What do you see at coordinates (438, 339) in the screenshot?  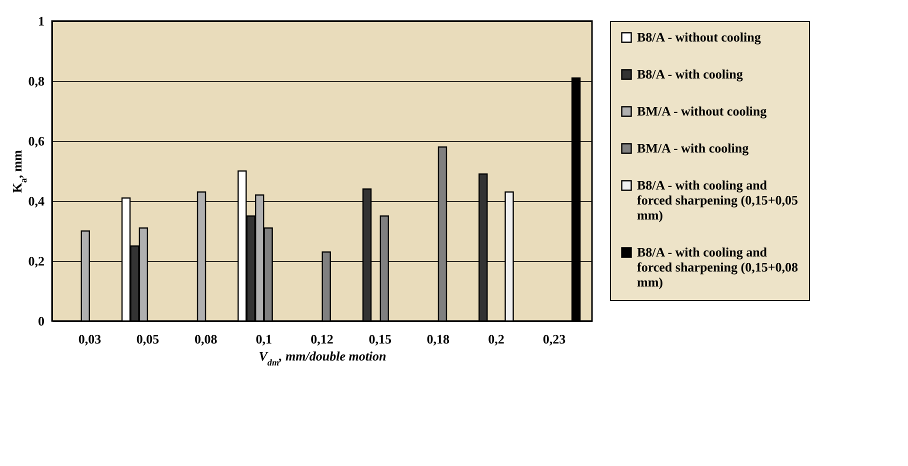 I see `x-tick-label: 0,18` at bounding box center [438, 339].